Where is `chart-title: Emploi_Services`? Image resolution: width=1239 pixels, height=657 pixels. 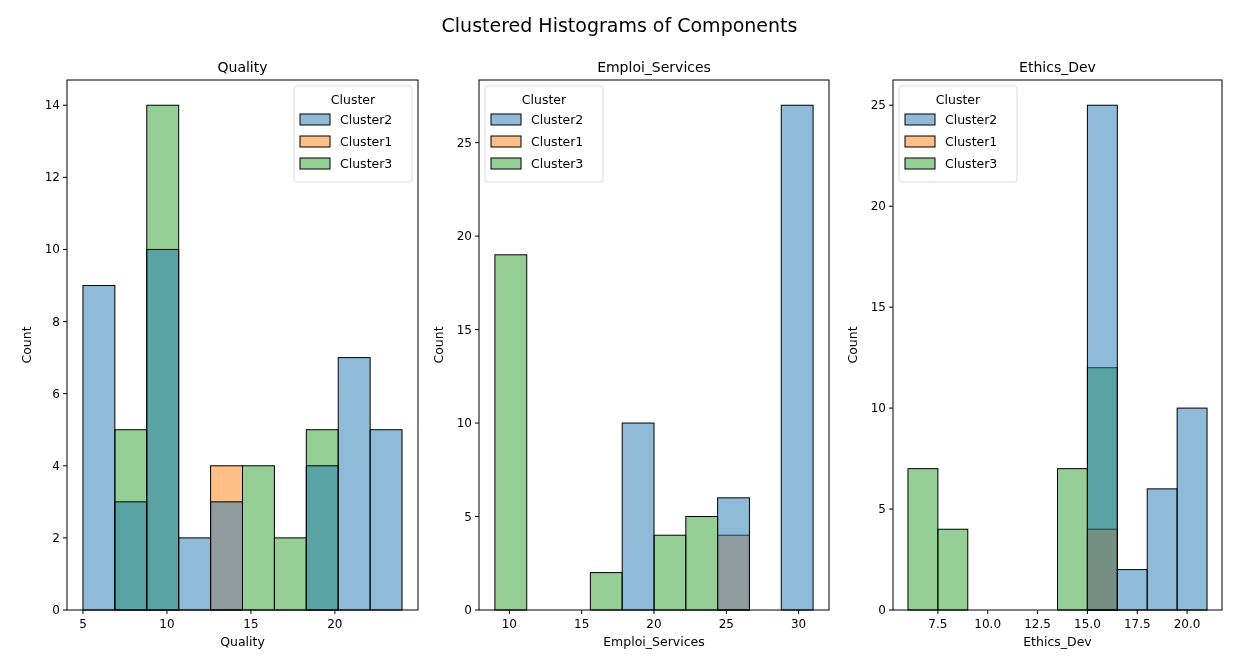
chart-title: Emploi_Services is located at coordinates (654, 67).